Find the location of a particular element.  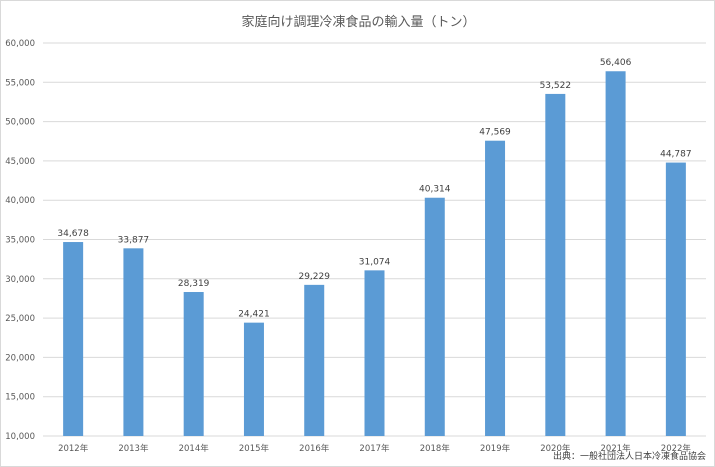

data-label: 33,877 is located at coordinates (134, 240).